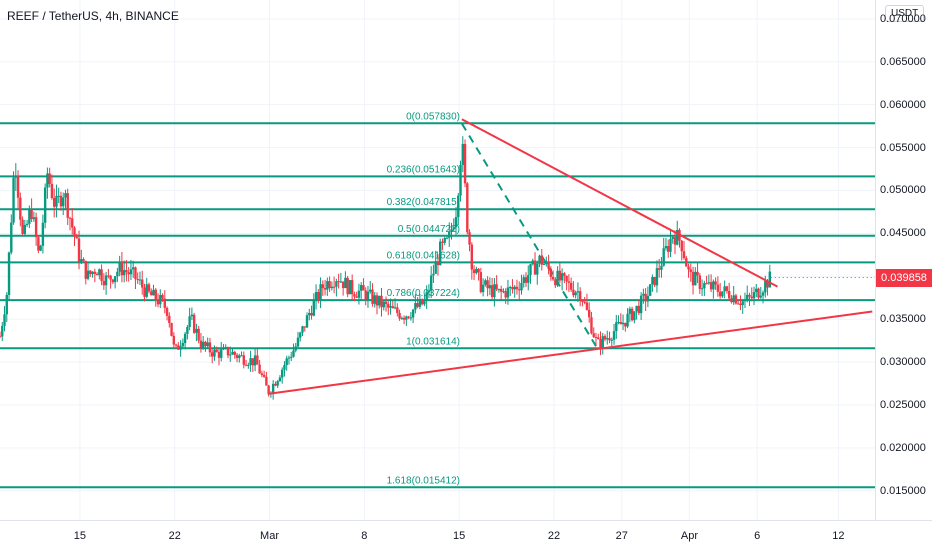 The width and height of the screenshot is (932, 550). I want to click on time-axis-border, so click(466, 520).